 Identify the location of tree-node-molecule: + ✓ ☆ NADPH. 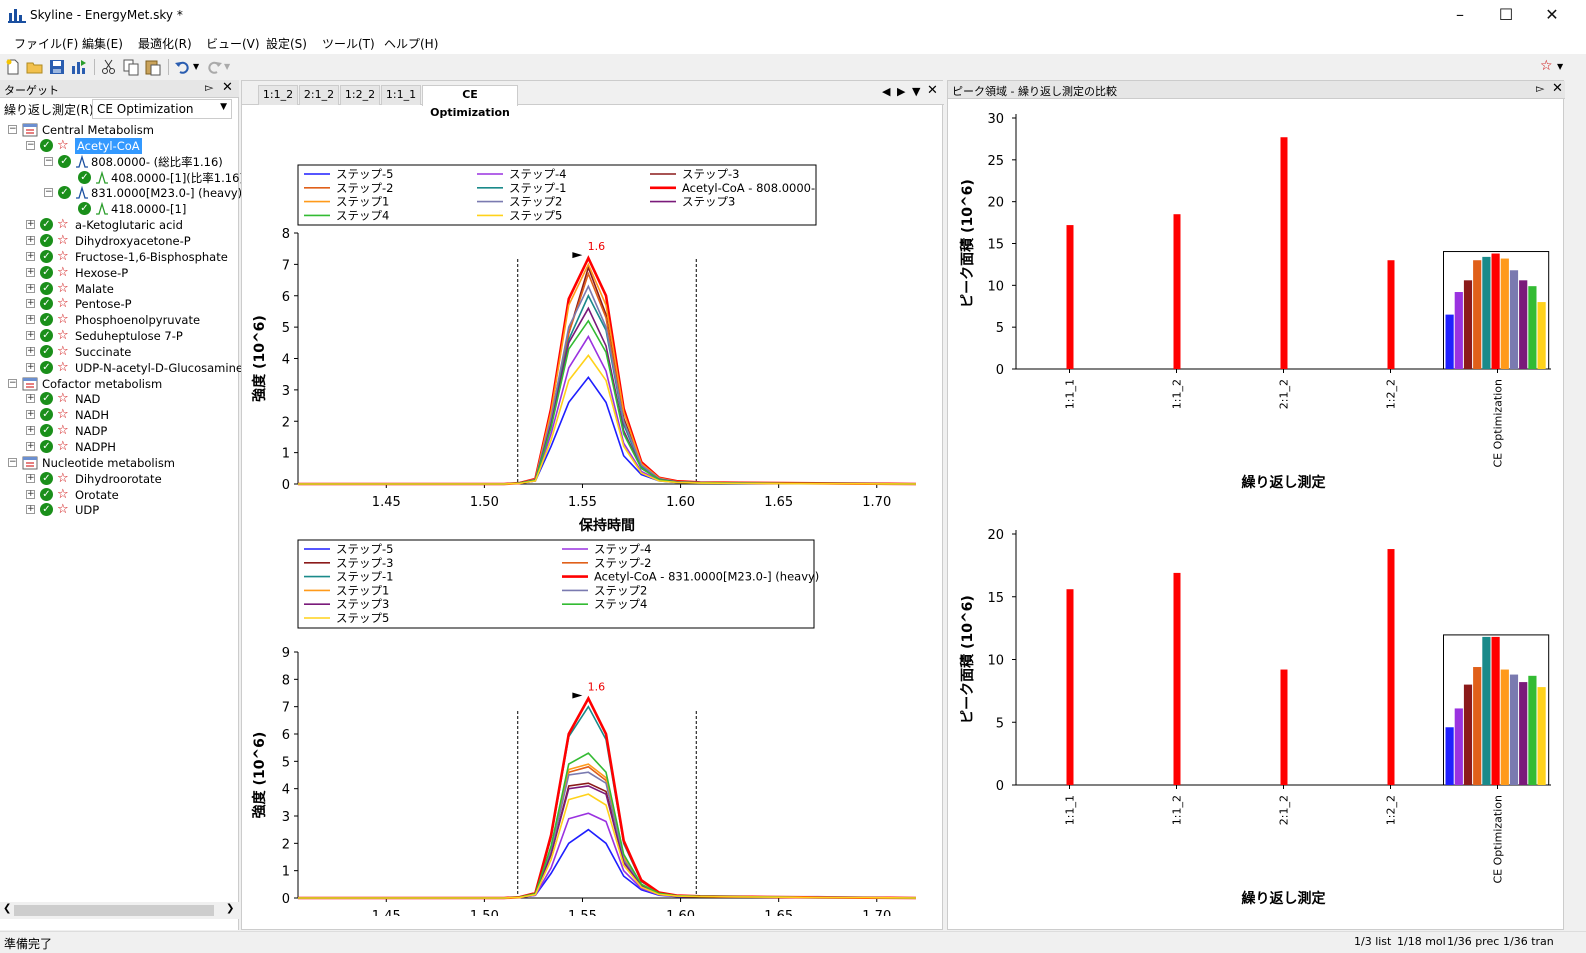
(119, 447).